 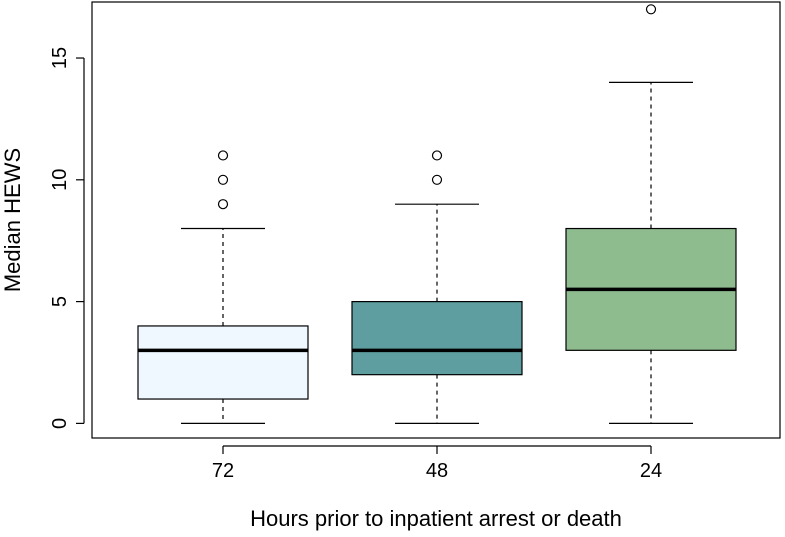 I want to click on x-axis: 72 48 24, so click(x=437, y=463).